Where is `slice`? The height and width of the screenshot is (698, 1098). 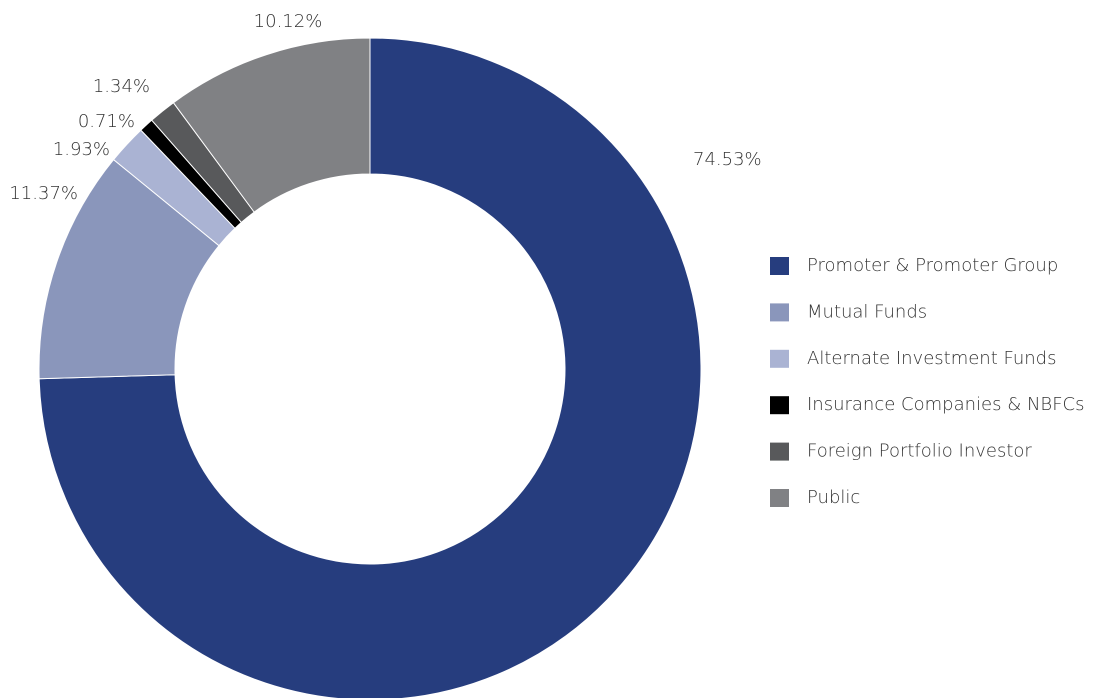 slice is located at coordinates (271, 125).